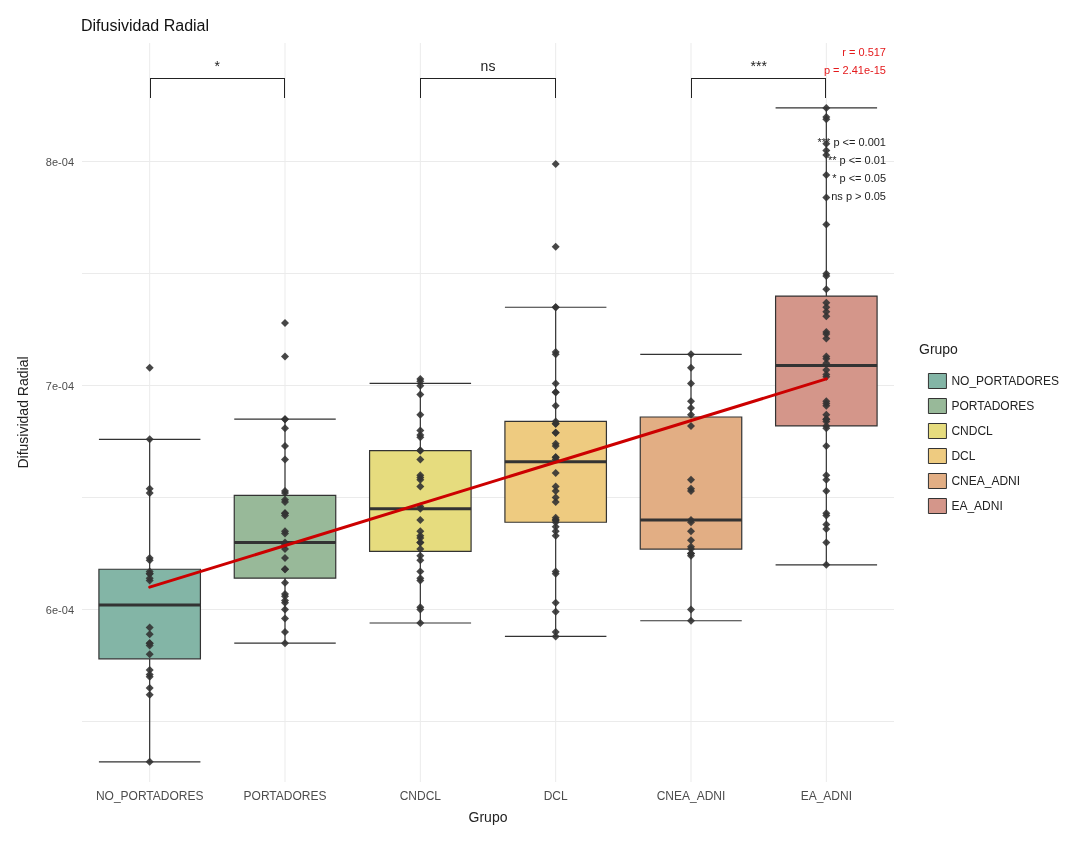  Describe the element at coordinates (145, 25) in the screenshot. I see `chart-title: Difusividad Radial` at that location.